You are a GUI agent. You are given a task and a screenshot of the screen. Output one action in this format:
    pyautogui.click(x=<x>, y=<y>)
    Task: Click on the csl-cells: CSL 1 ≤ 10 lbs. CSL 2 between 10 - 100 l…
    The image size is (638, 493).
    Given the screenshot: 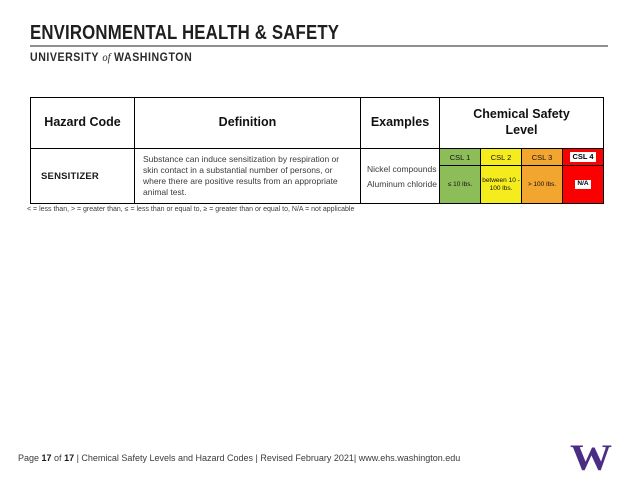 What is the action you would take?
    pyautogui.click(x=521, y=176)
    